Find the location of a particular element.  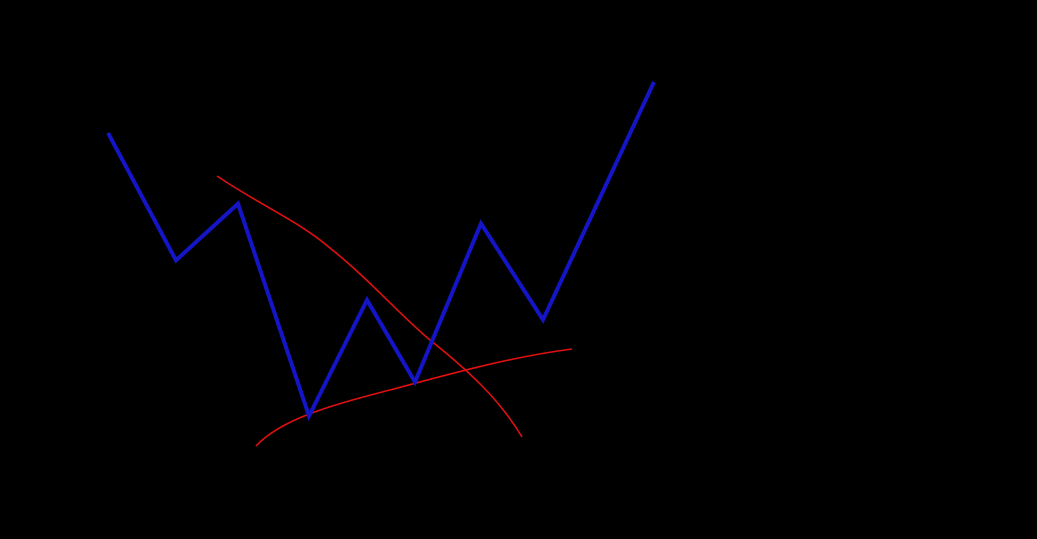

descending-trend-line is located at coordinates (369, 306).